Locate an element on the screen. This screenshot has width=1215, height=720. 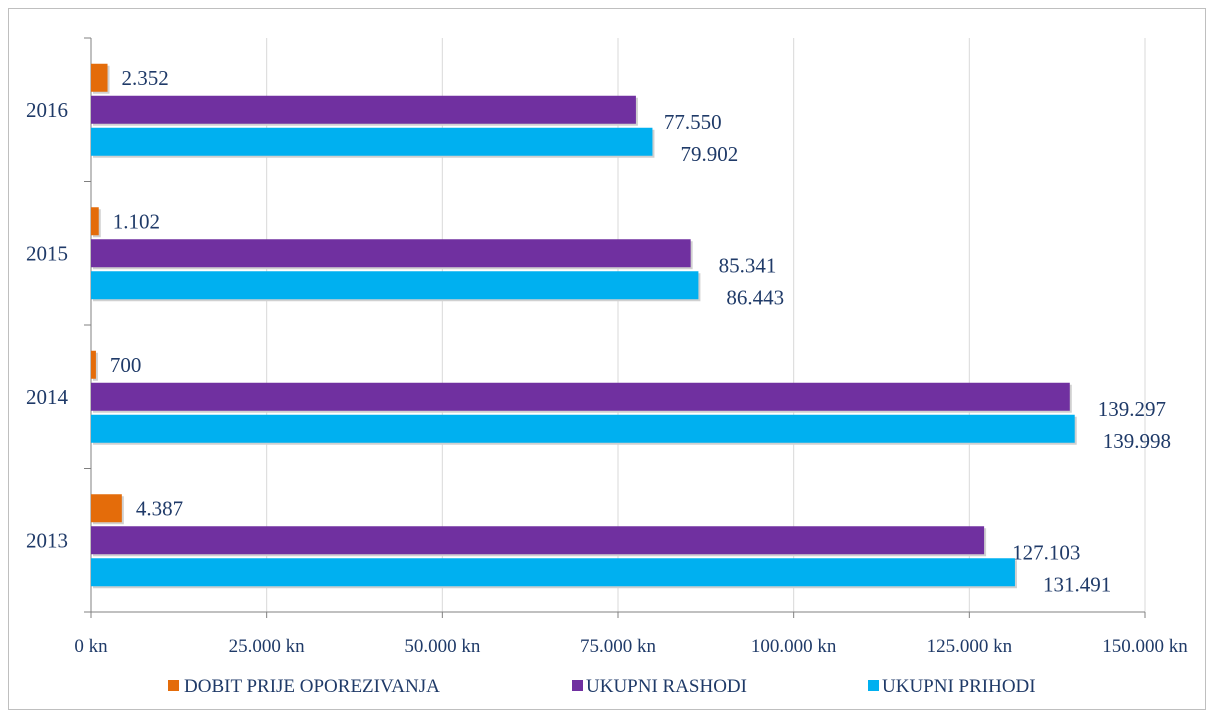
y-category-label: 2013 is located at coordinates (47, 540).